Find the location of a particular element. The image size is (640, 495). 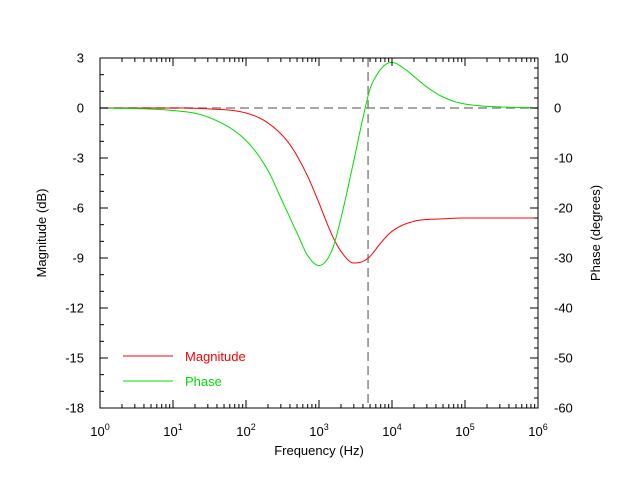

x-tick-label: 10¹ is located at coordinates (172, 430).